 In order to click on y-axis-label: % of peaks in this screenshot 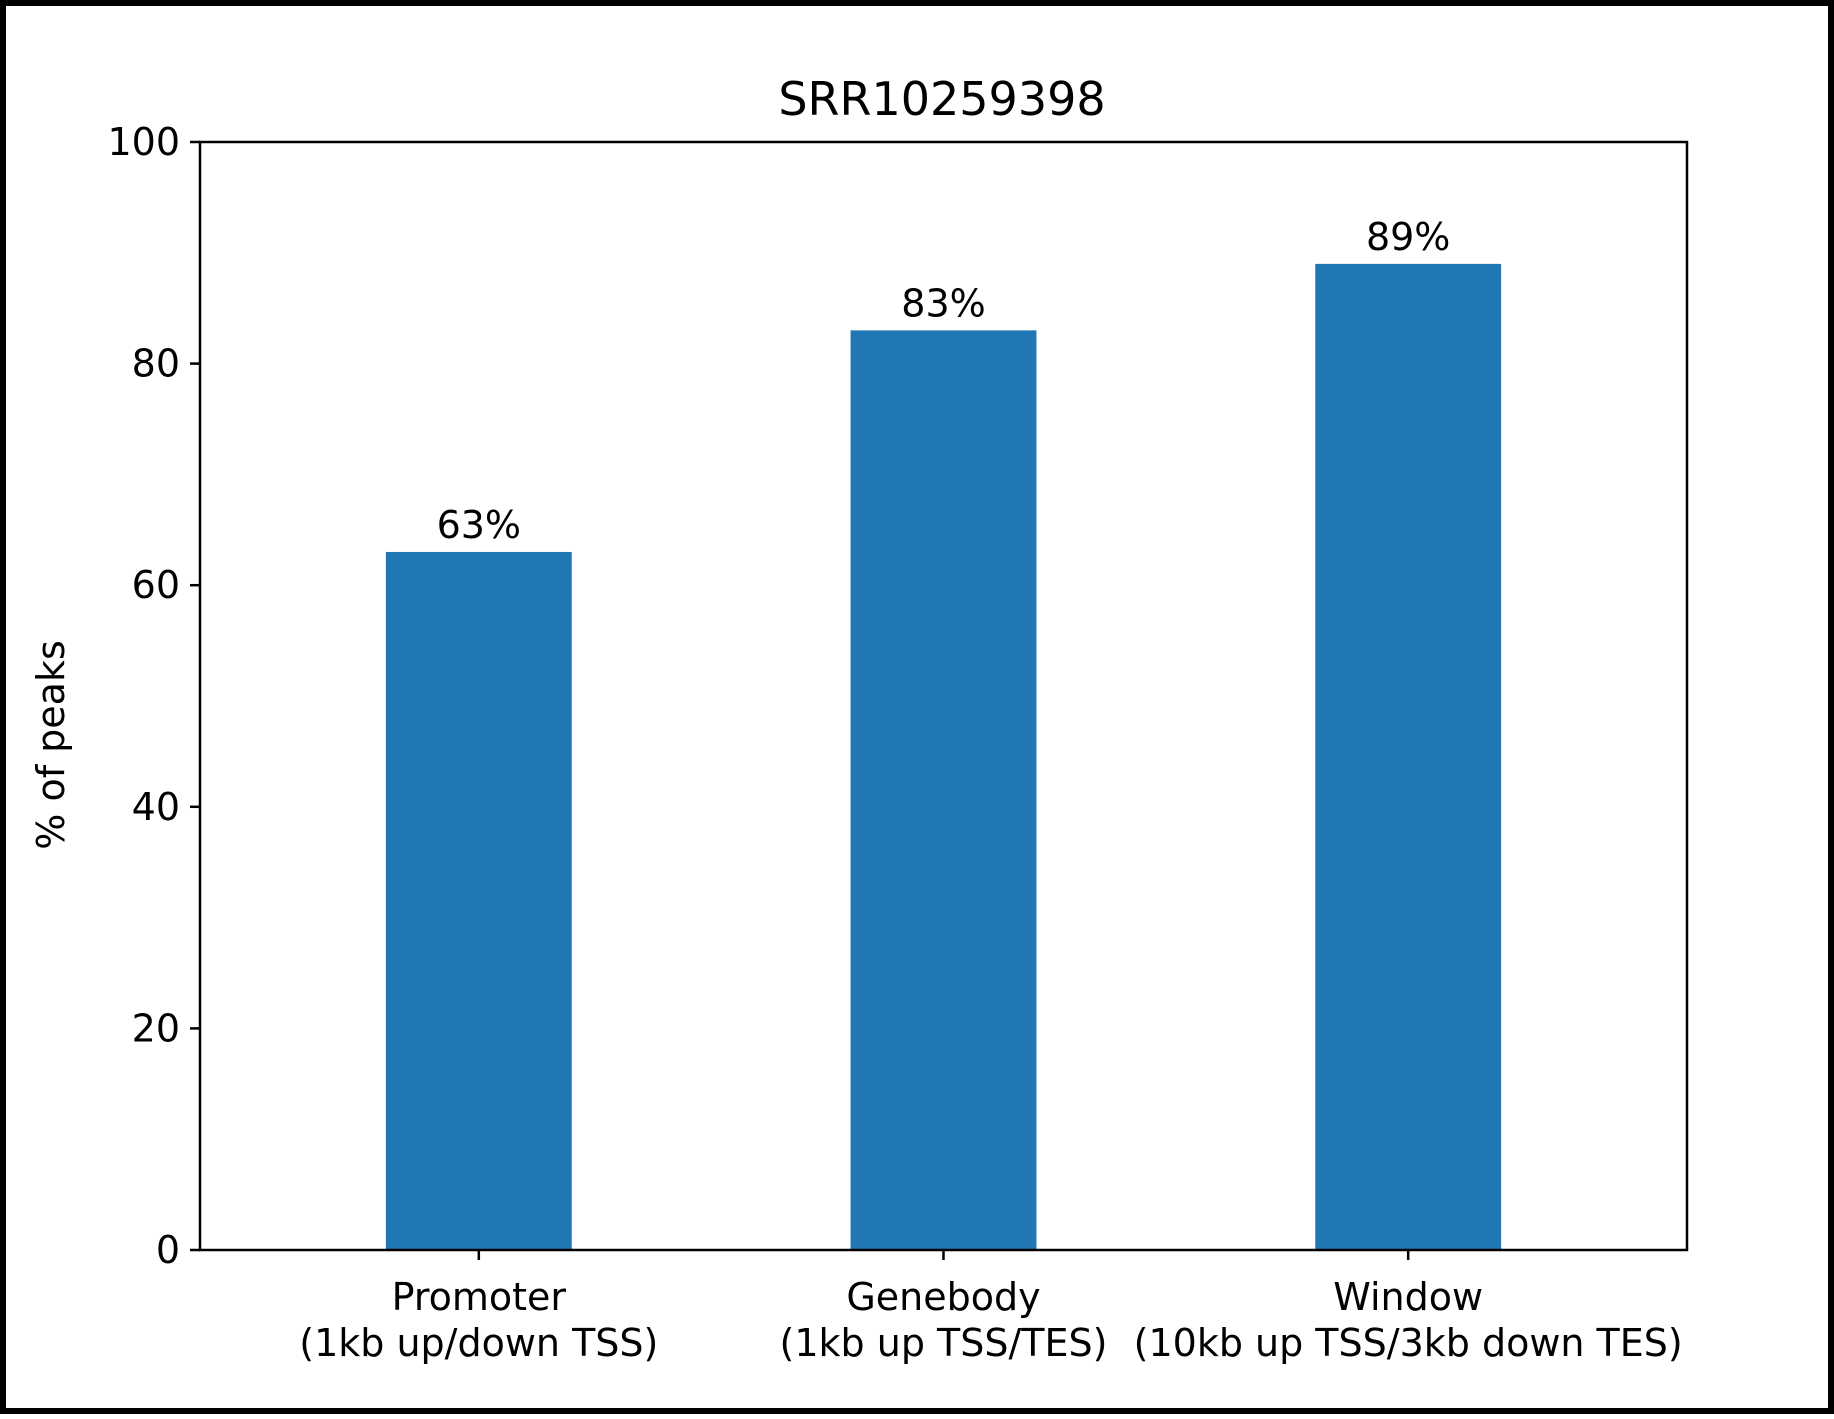, I will do `click(51, 744)`.